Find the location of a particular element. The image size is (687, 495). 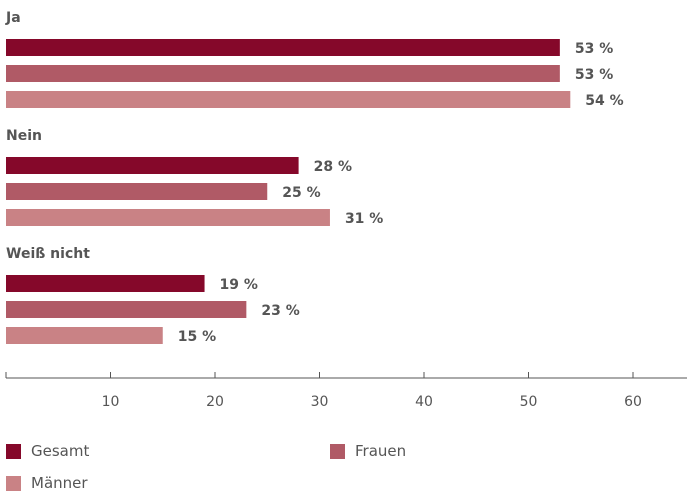

x-tick-label: 30 is located at coordinates (320, 402).